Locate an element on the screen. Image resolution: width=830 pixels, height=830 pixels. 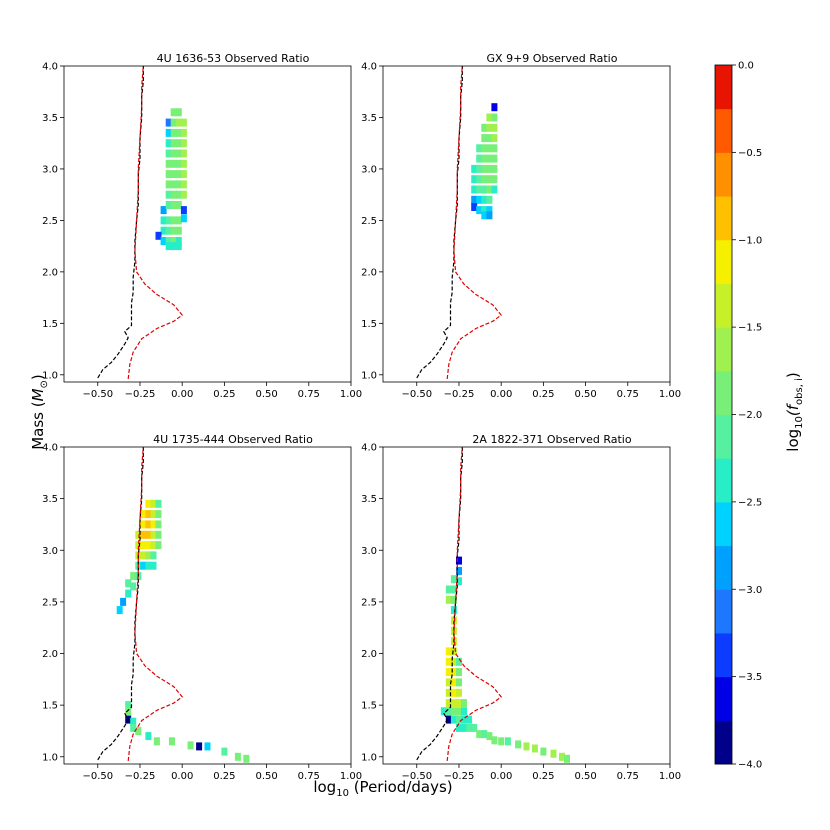
y-tick-label: 2.0 is located at coordinates (369, 654).